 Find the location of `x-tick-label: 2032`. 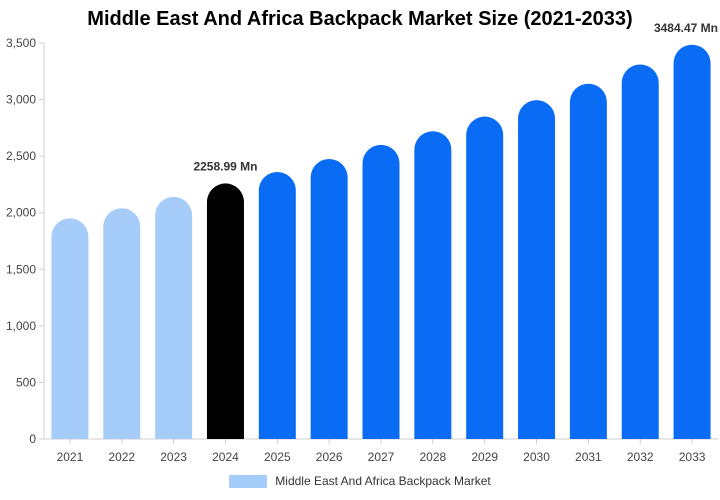

x-tick-label: 2032 is located at coordinates (640, 457).